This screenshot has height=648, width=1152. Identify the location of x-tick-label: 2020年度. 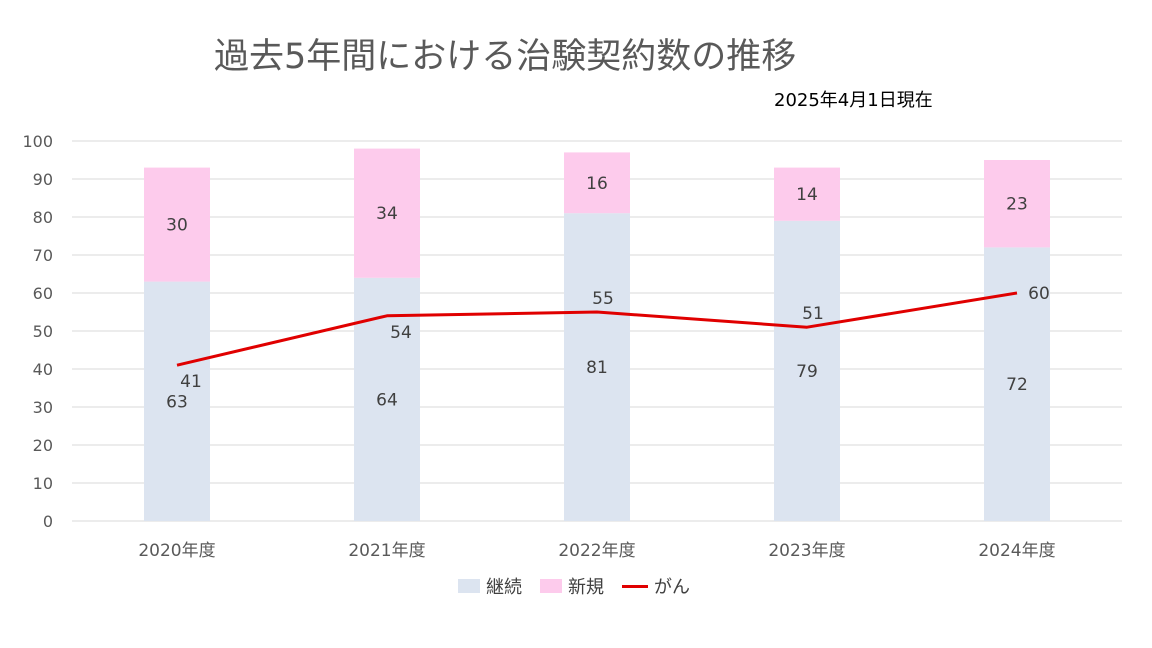
(176, 551).